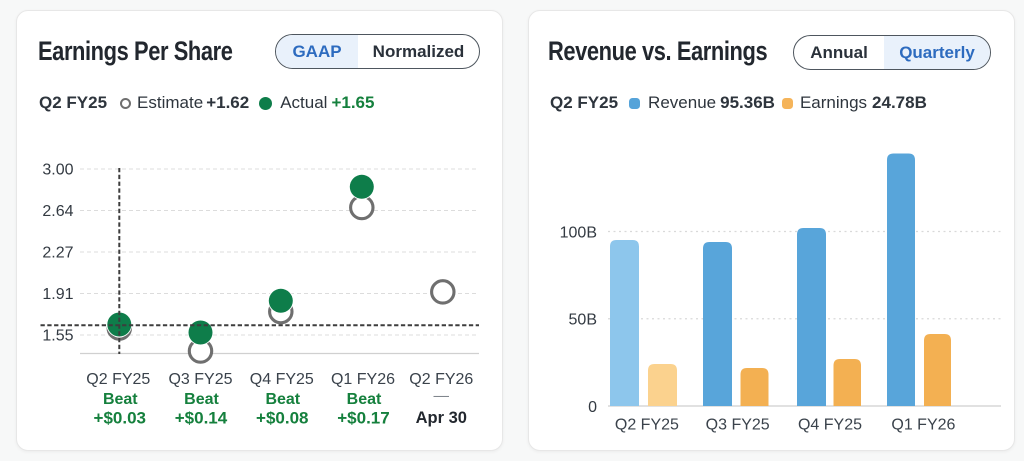 The image size is (1024, 461). I want to click on svg-text: 2.64, so click(57, 211).